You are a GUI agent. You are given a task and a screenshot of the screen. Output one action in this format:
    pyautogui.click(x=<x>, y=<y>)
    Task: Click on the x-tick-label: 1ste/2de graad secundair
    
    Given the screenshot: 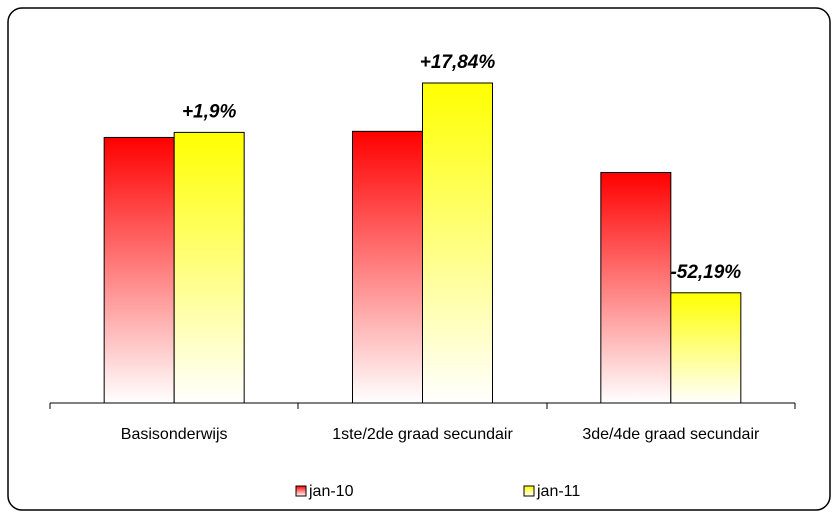 What is the action you would take?
    pyautogui.click(x=422, y=434)
    